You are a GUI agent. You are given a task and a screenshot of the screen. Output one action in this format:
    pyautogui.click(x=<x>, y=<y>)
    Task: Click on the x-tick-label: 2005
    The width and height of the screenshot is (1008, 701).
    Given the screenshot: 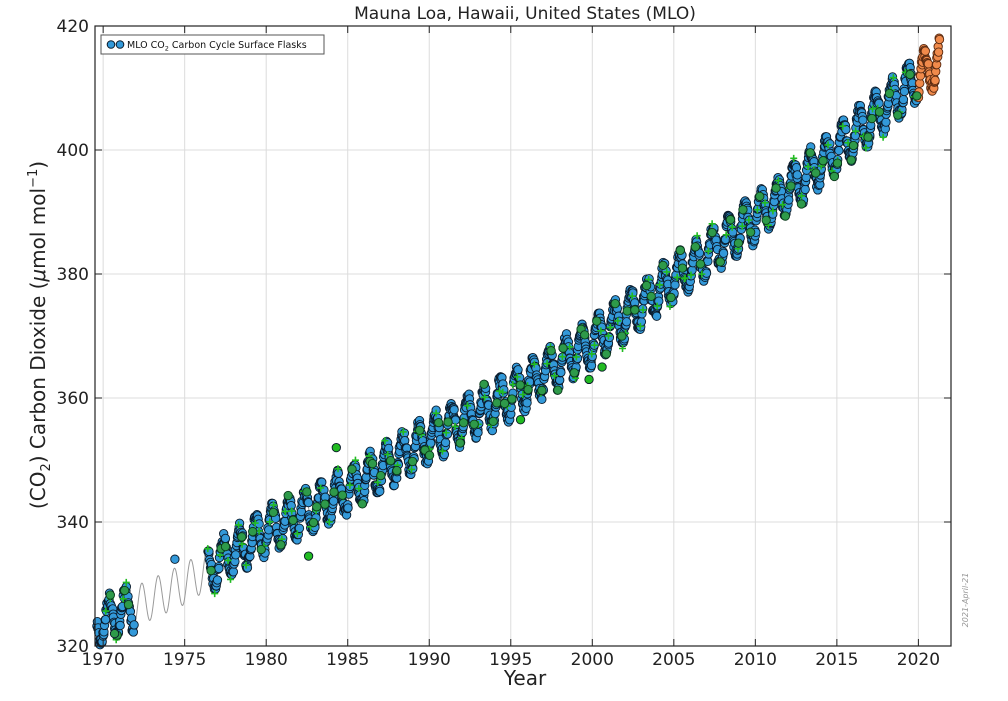 What is the action you would take?
    pyautogui.click(x=673, y=660)
    